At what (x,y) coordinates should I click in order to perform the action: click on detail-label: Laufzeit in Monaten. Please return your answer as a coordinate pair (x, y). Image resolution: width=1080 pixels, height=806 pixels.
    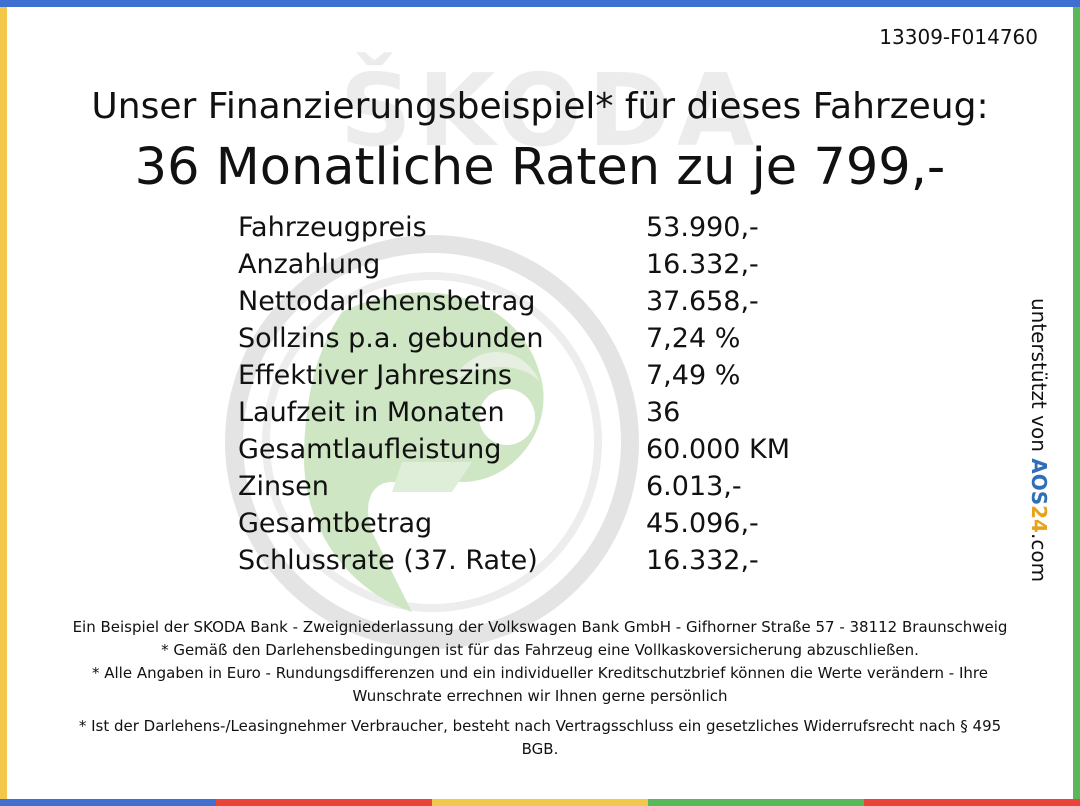
    Looking at the image, I should click on (371, 412).